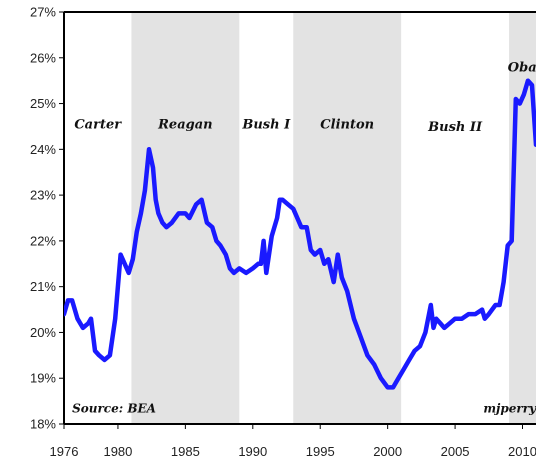 Image resolution: width=536 pixels, height=466 pixels. What do you see at coordinates (509, 409) in the screenshot?
I see `annotation-label: mjperry` at bounding box center [509, 409].